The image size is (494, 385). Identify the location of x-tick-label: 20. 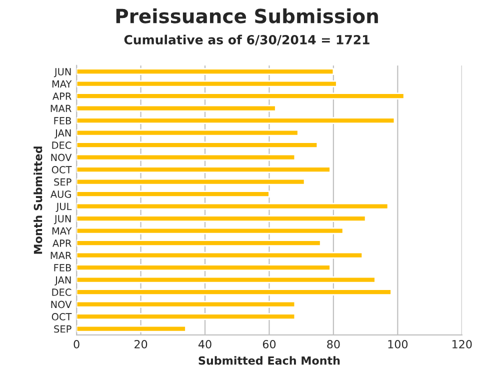
(141, 344).